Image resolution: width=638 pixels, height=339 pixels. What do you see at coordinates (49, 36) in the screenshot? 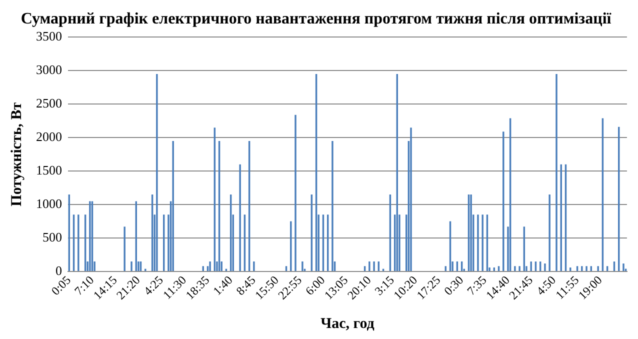
I see `y-tick-label: 3500` at bounding box center [49, 36].